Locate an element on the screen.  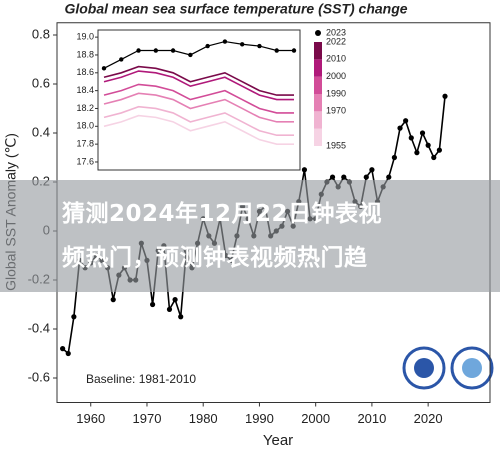
inset-frame is located at coordinates (199, 100).